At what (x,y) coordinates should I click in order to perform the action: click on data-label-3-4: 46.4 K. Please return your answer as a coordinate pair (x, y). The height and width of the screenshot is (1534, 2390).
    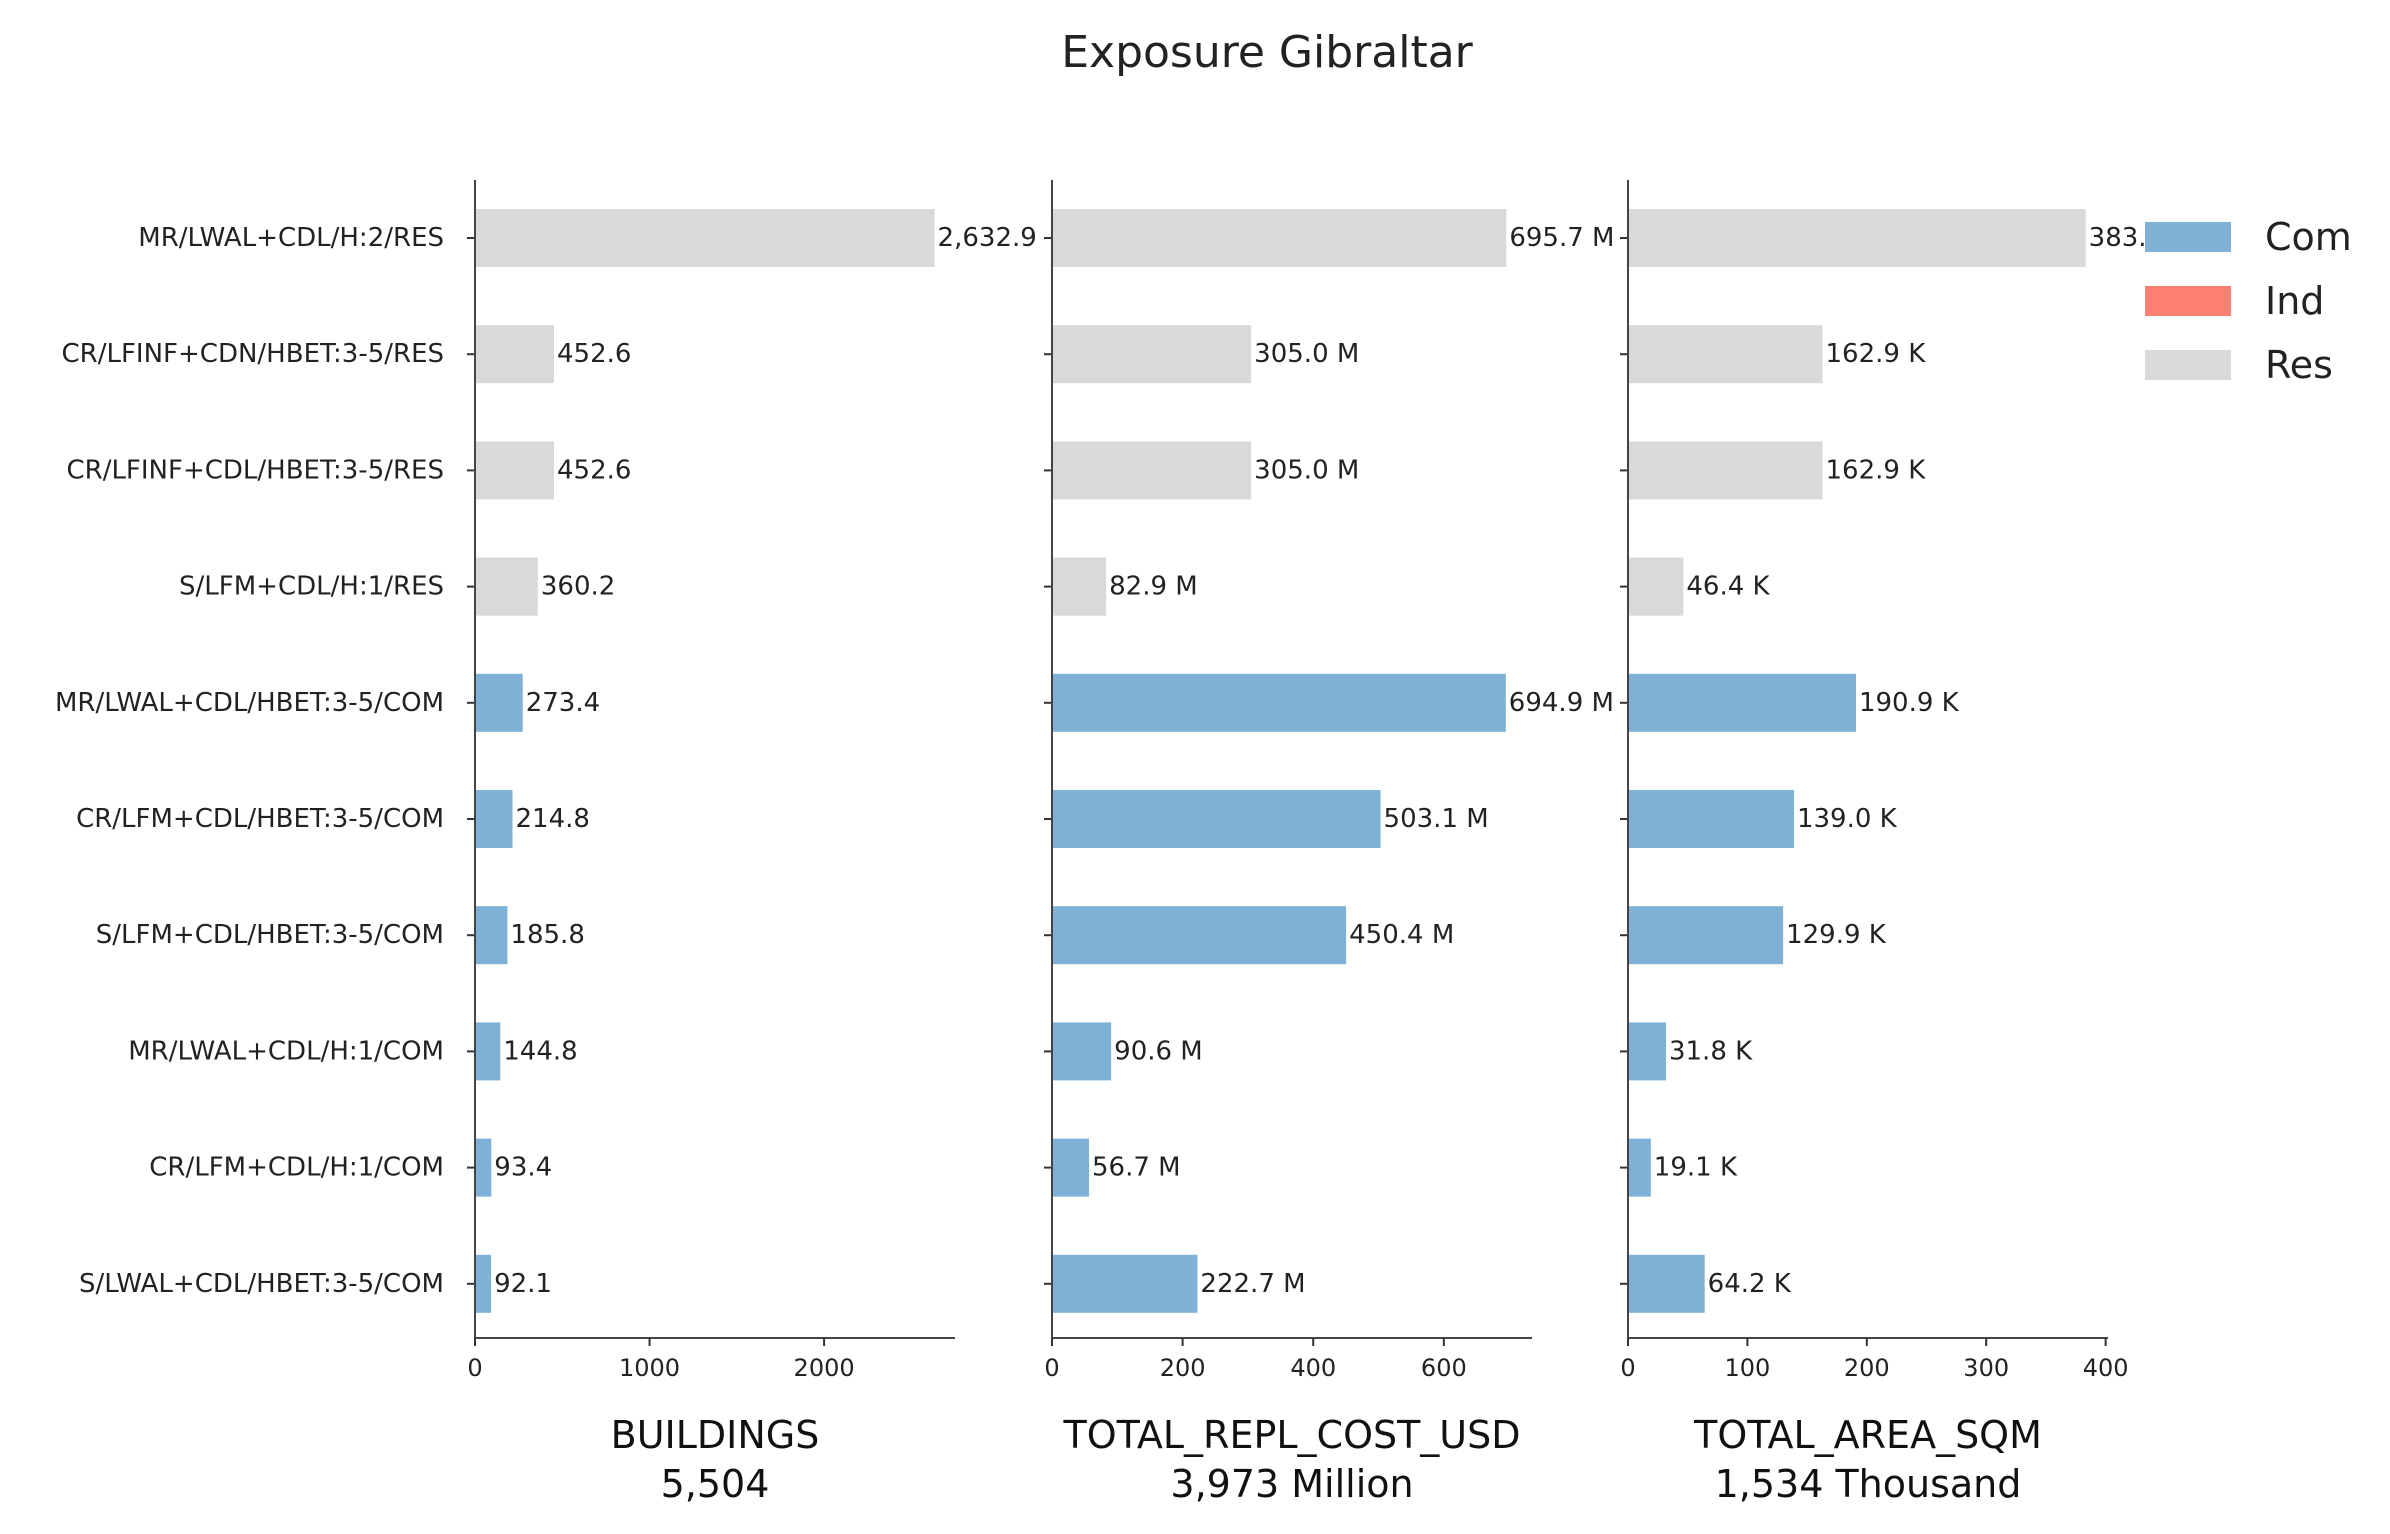
    Looking at the image, I should click on (1728, 587).